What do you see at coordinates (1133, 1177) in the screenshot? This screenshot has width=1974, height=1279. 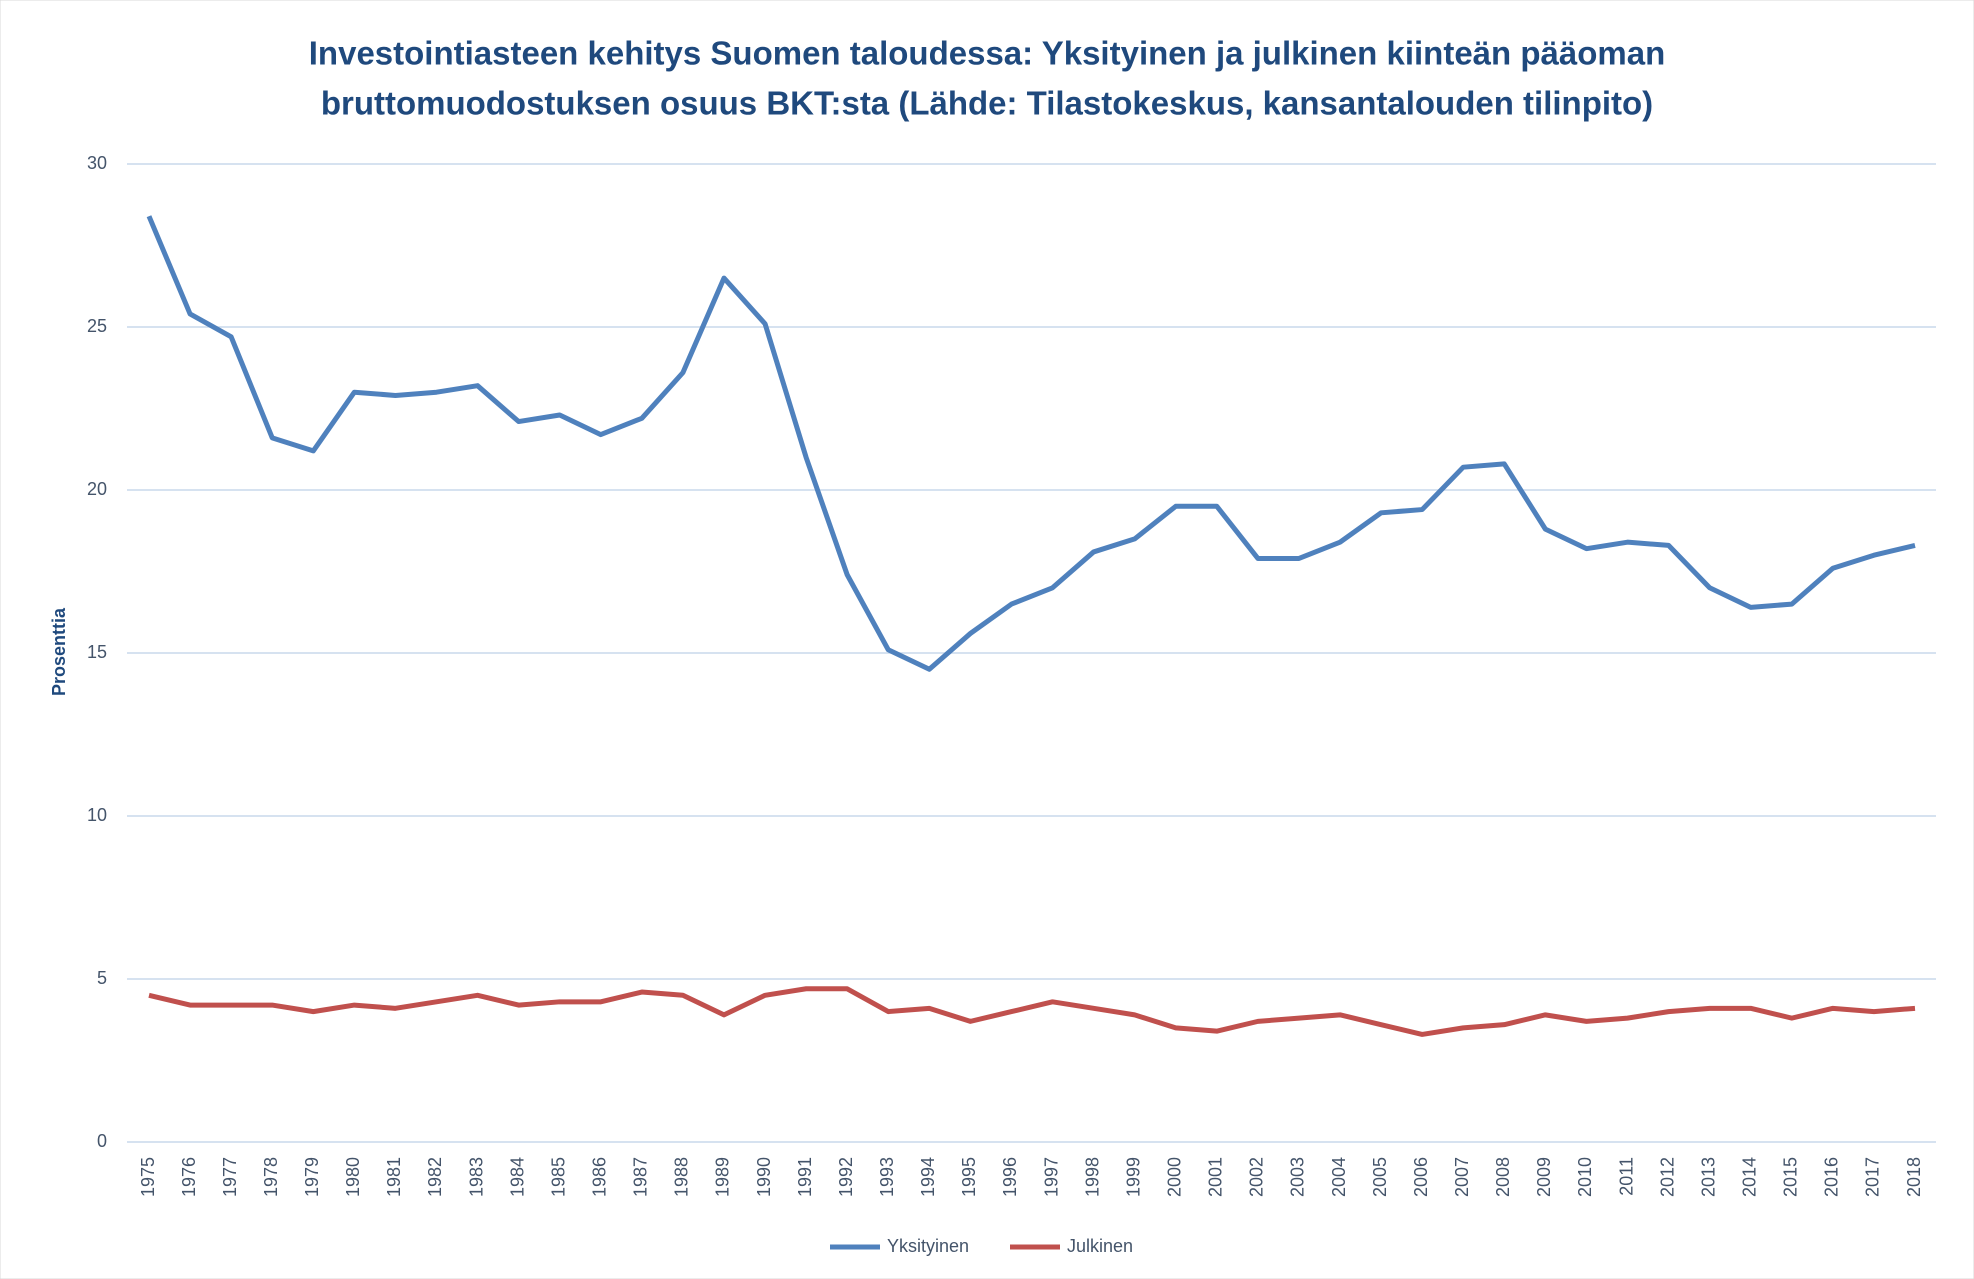 I see `x-tick-label: 1999` at bounding box center [1133, 1177].